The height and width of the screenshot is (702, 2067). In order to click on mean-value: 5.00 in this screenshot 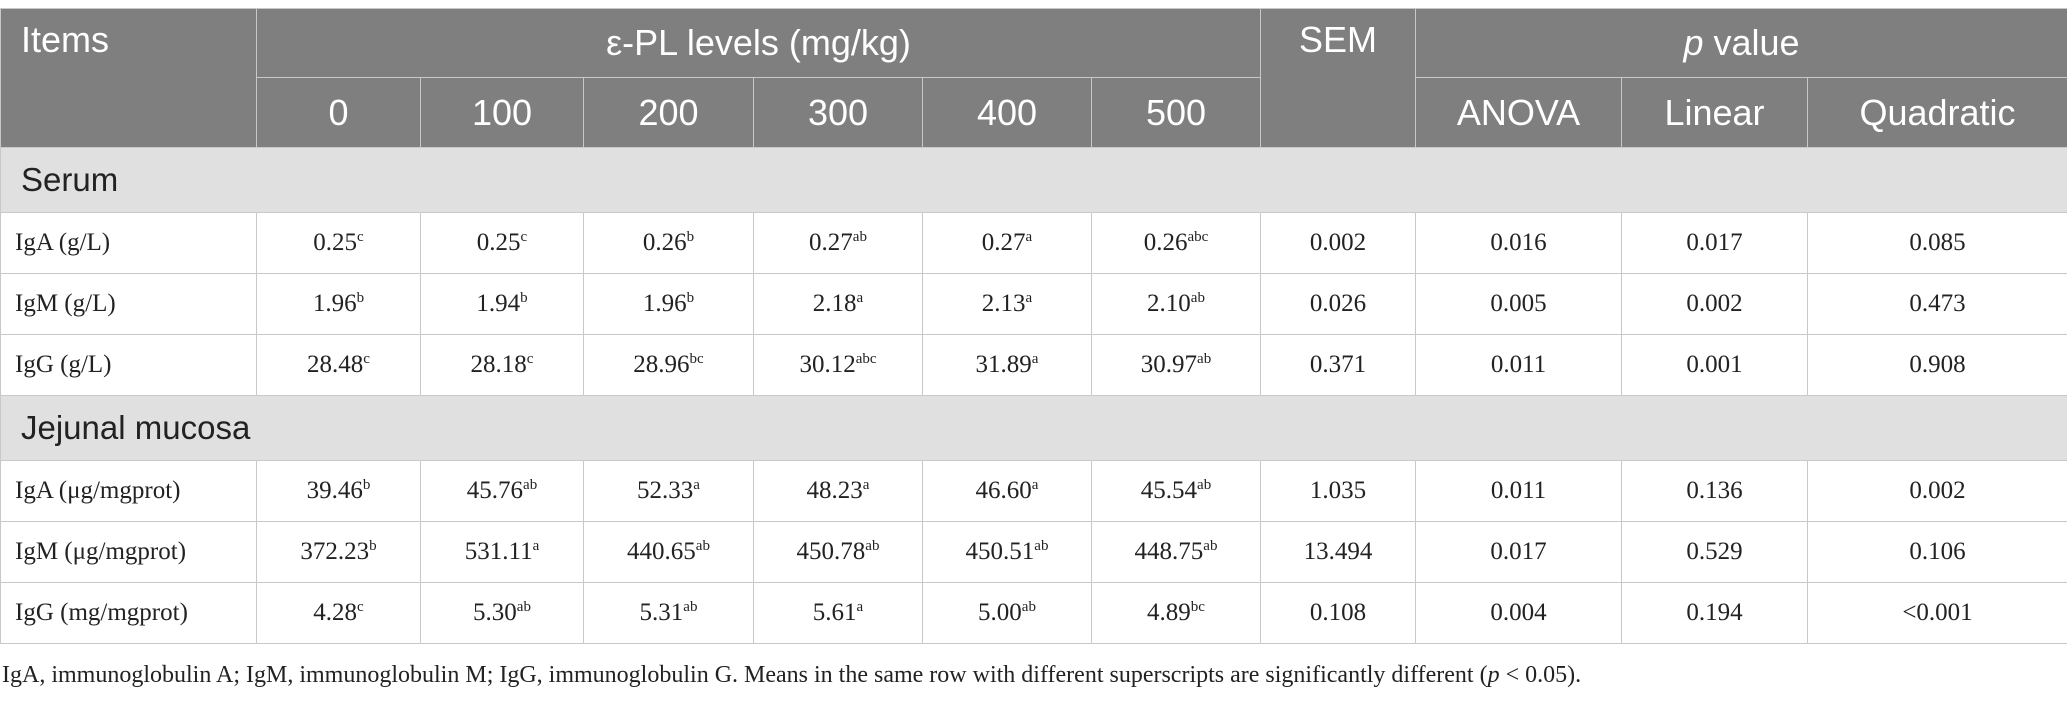, I will do `click(1000, 612)`.